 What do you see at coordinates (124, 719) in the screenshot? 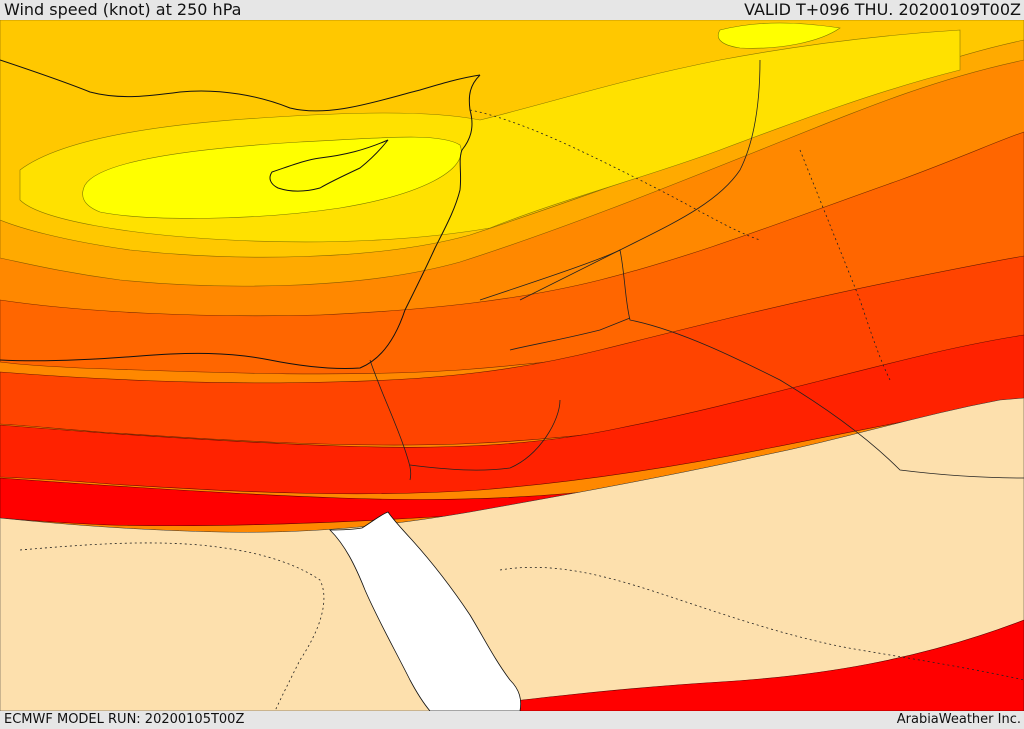
I see `model-run-label: ECMWF MODEL RUN: 20200105T00Z` at bounding box center [124, 719].